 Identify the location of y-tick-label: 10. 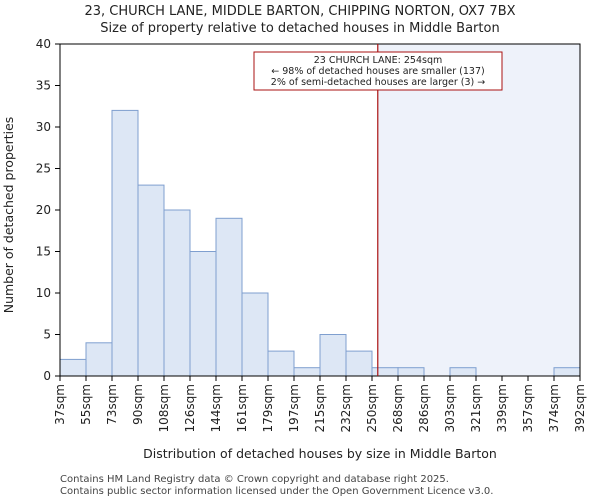
(43, 293).